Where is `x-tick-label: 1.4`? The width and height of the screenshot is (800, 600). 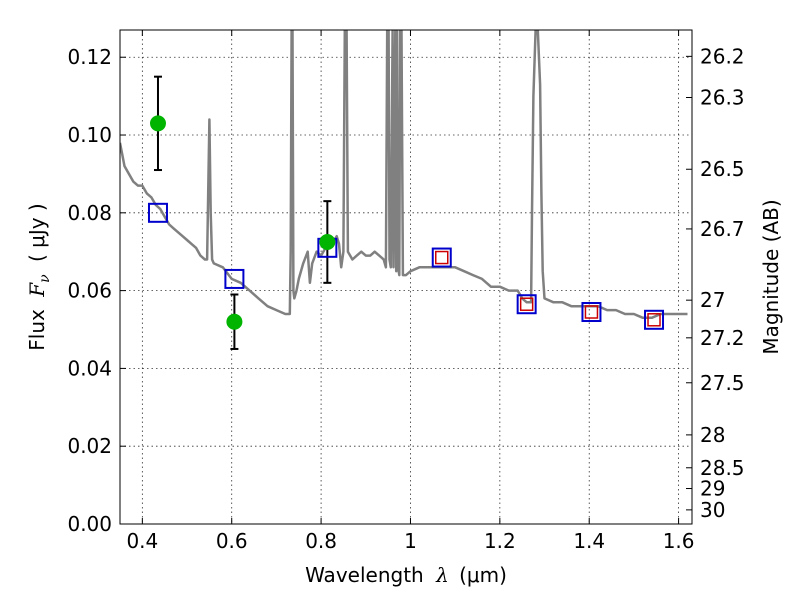 x-tick-label: 1.4 is located at coordinates (589, 541).